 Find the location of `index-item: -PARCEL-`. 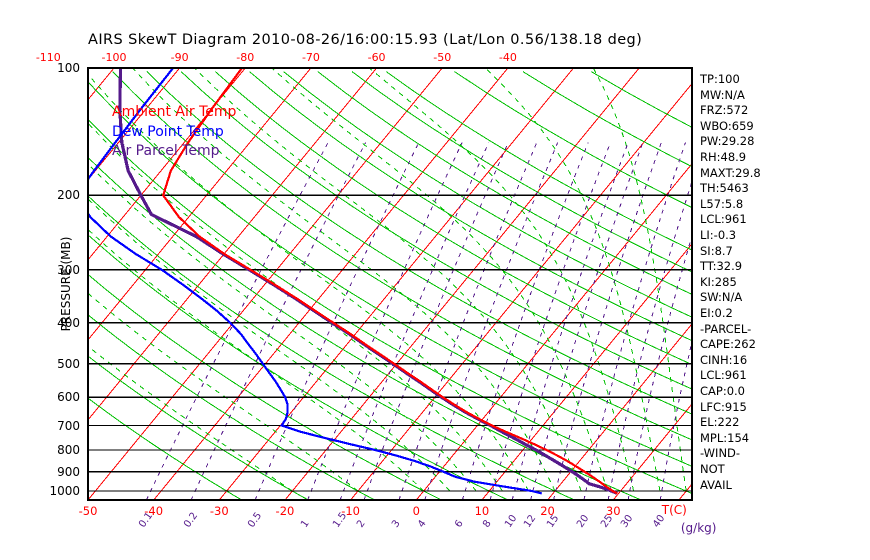

index-item: -PARCEL- is located at coordinates (726, 328).